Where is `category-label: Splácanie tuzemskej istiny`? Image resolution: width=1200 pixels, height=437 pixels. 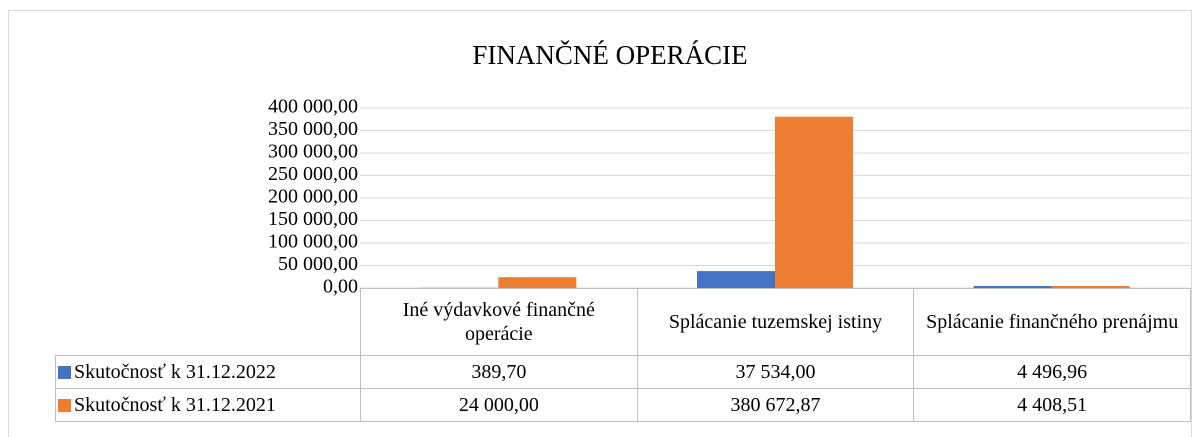
category-label: Splácanie tuzemskej istiny is located at coordinates (775, 322).